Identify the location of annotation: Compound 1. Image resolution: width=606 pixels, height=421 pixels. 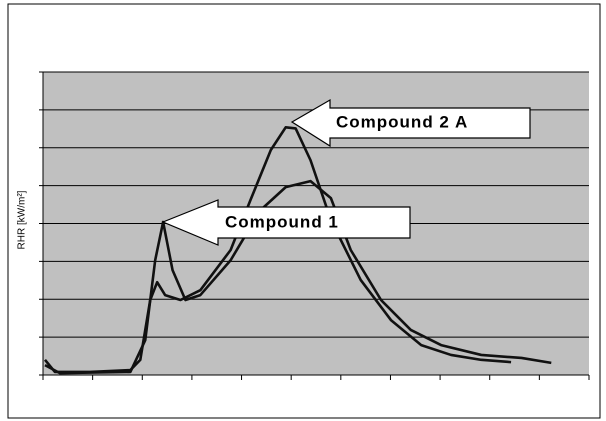
(282, 221).